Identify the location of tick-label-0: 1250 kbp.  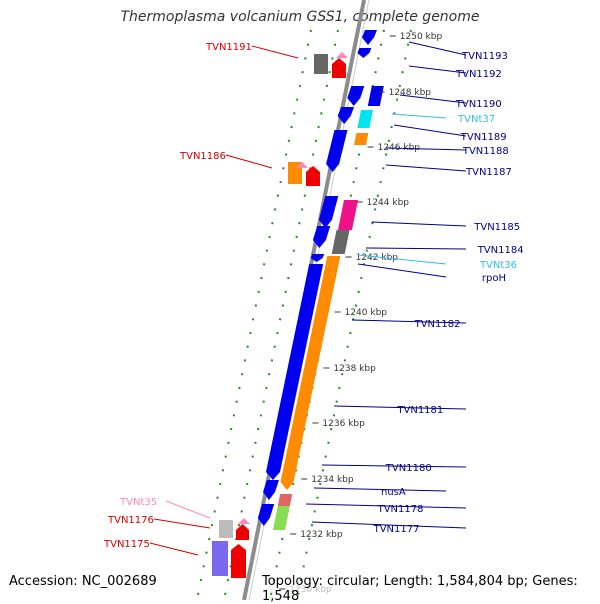
(421, 37).